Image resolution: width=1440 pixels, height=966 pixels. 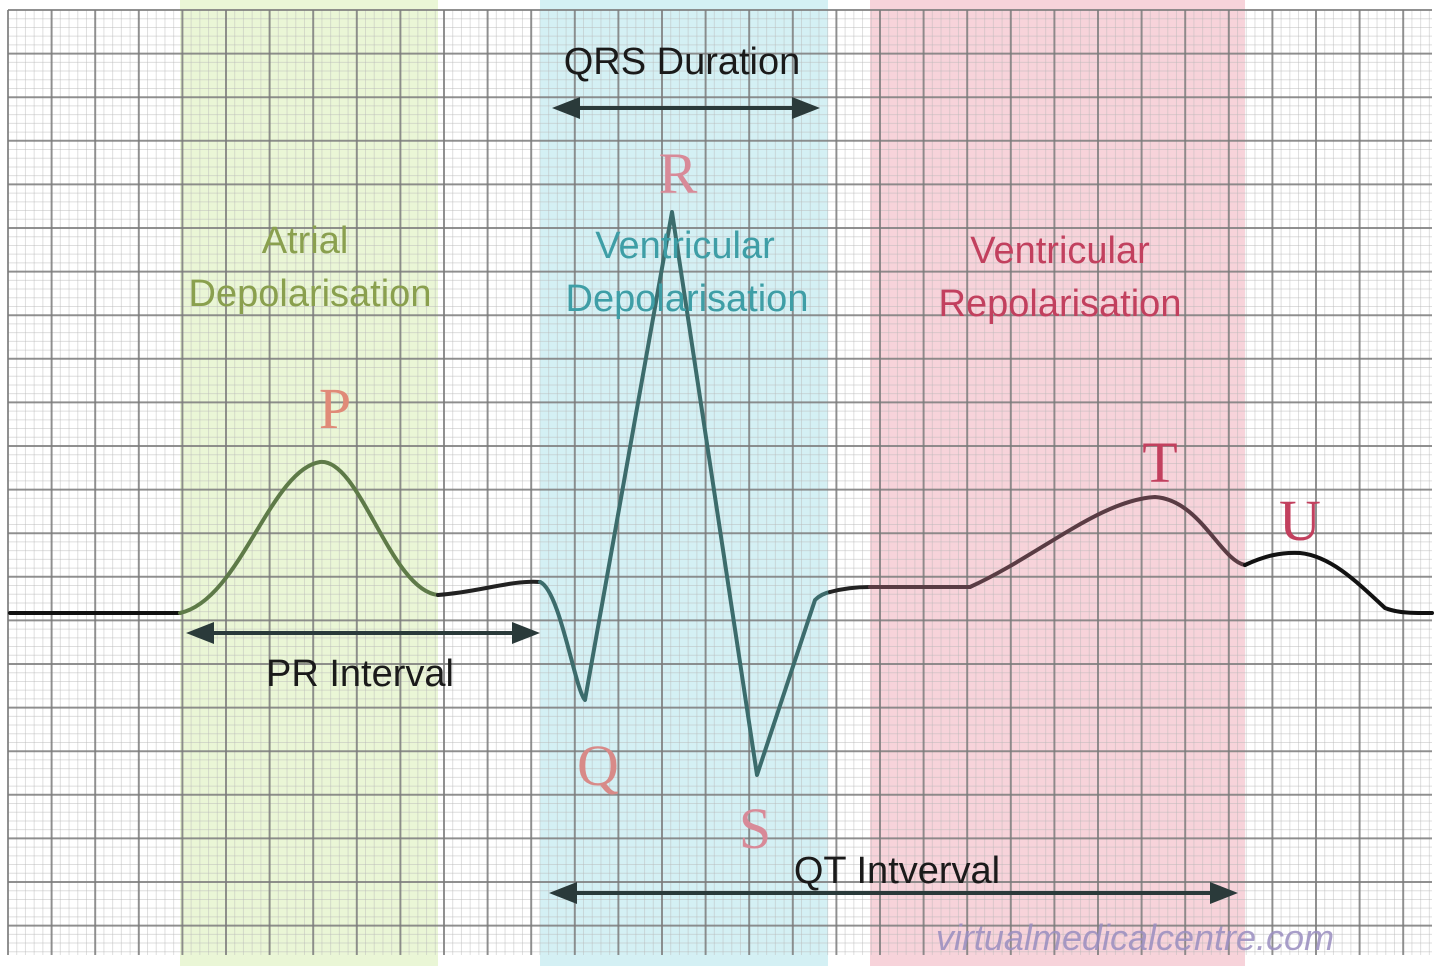 I want to click on pr-segment, so click(x=489, y=588).